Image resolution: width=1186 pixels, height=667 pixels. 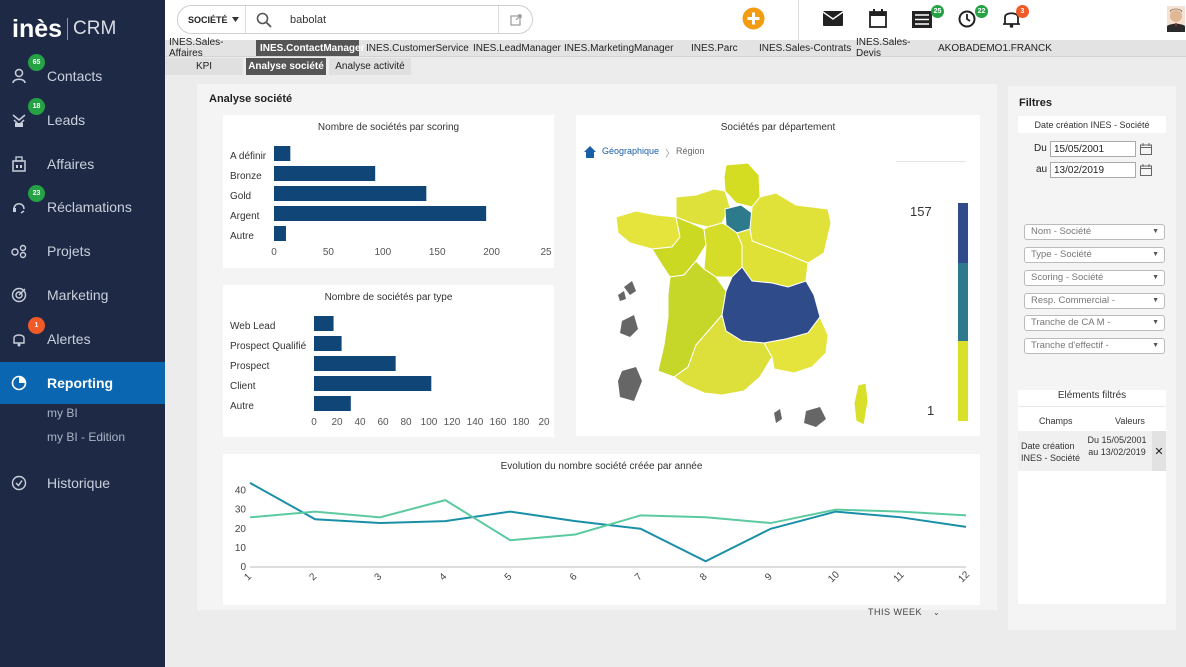 What do you see at coordinates (1071, 323) in the screenshot?
I see `filter-label: Tranche de CA M - Société` at bounding box center [1071, 323].